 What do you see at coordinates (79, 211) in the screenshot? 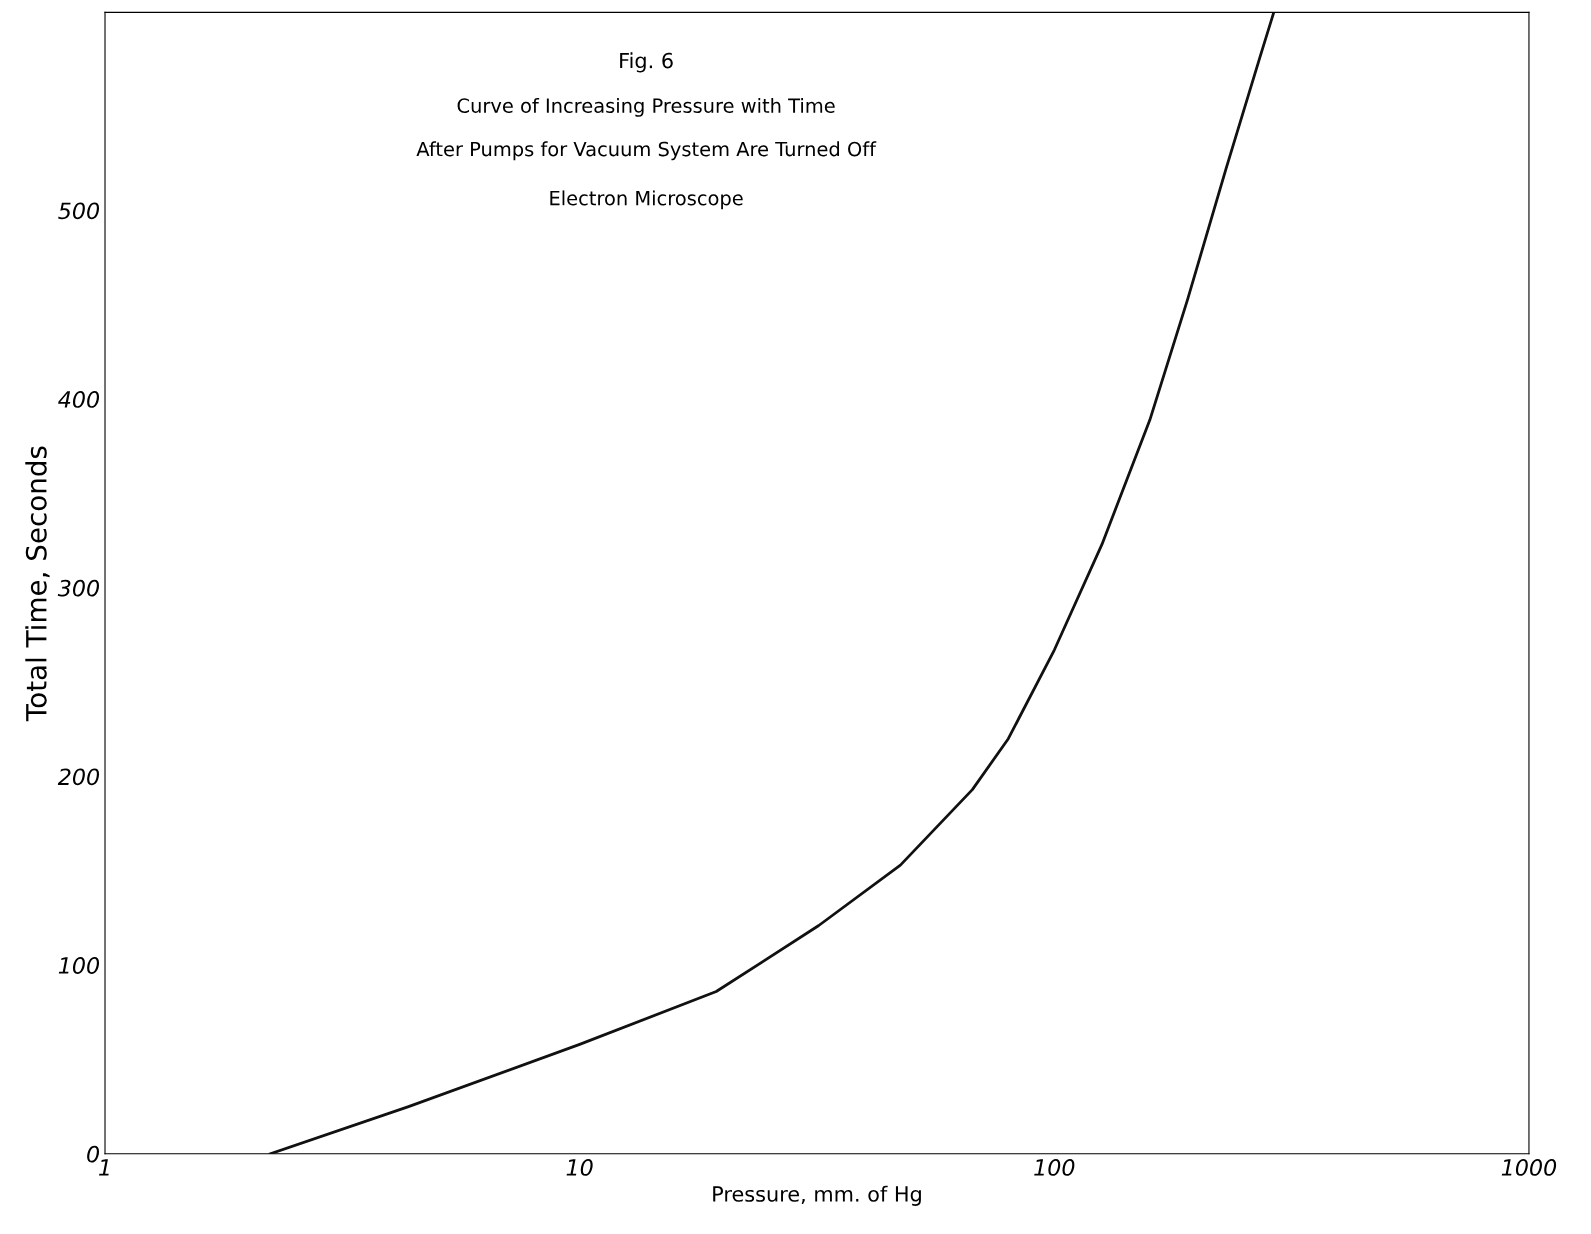
I see `y-tick-label: 500` at bounding box center [79, 211].